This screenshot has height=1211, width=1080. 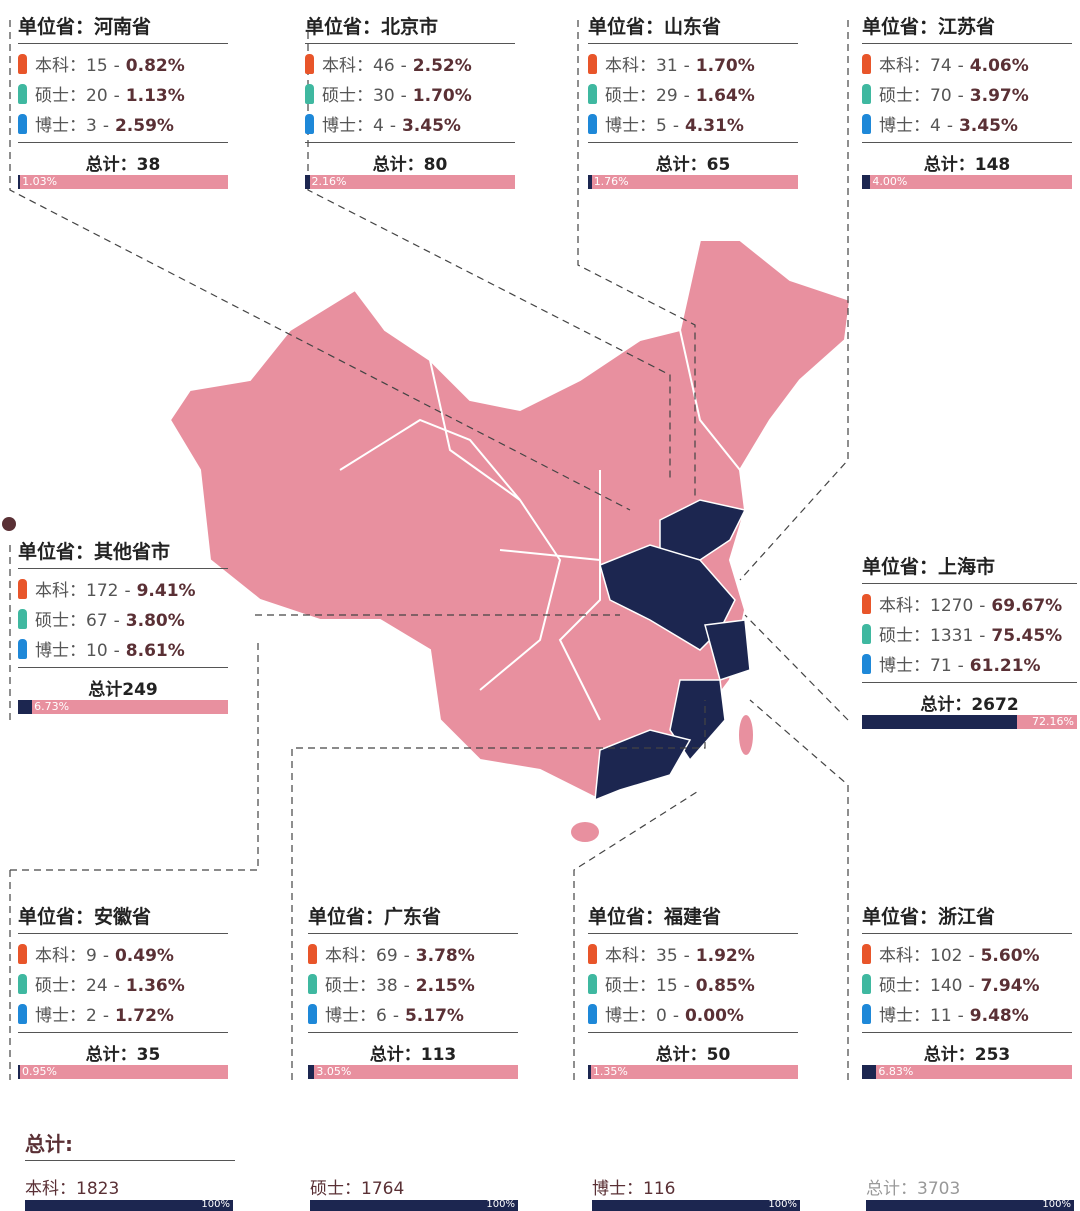 What do you see at coordinates (413, 917) in the screenshot?
I see `province-name: 广东省` at bounding box center [413, 917].